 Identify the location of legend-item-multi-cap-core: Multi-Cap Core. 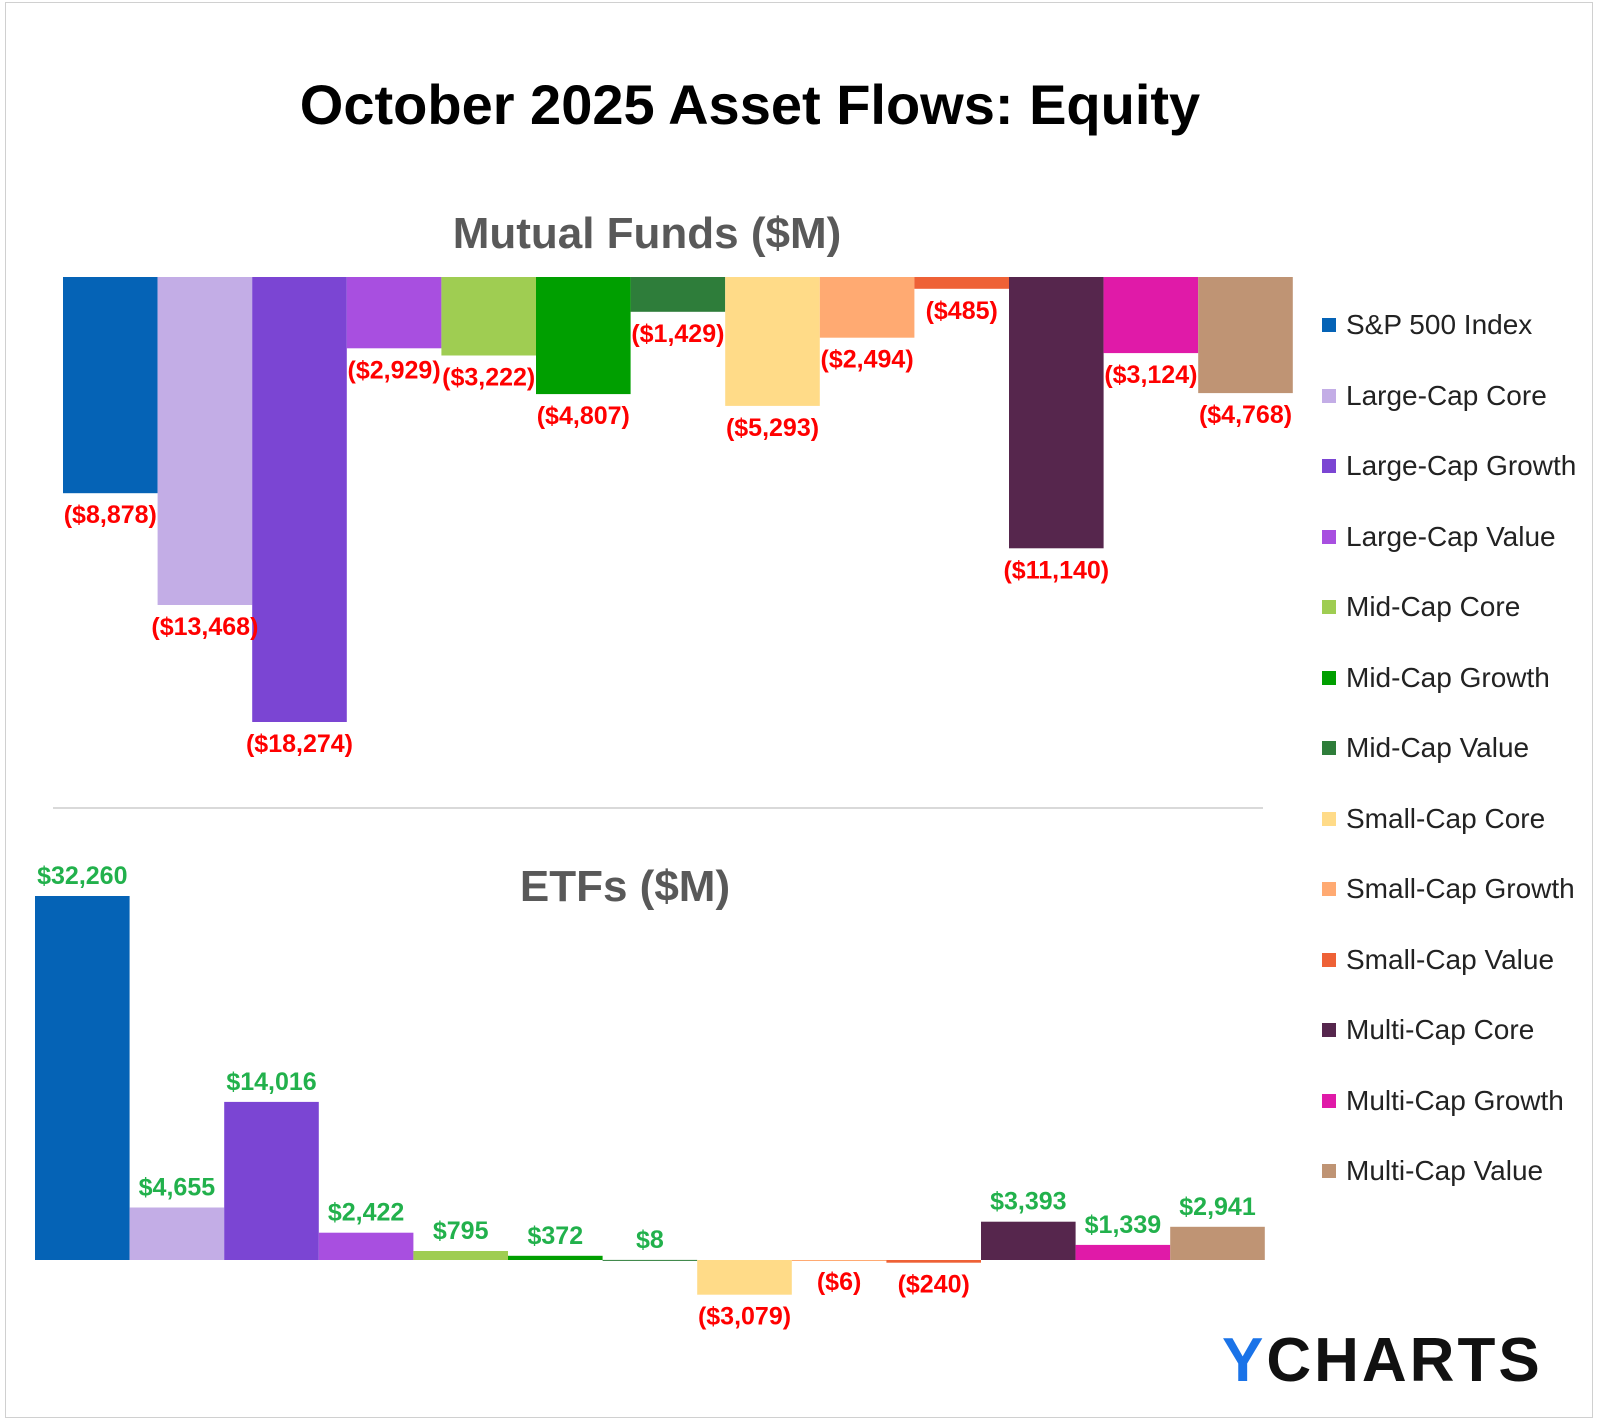
(1457, 1030).